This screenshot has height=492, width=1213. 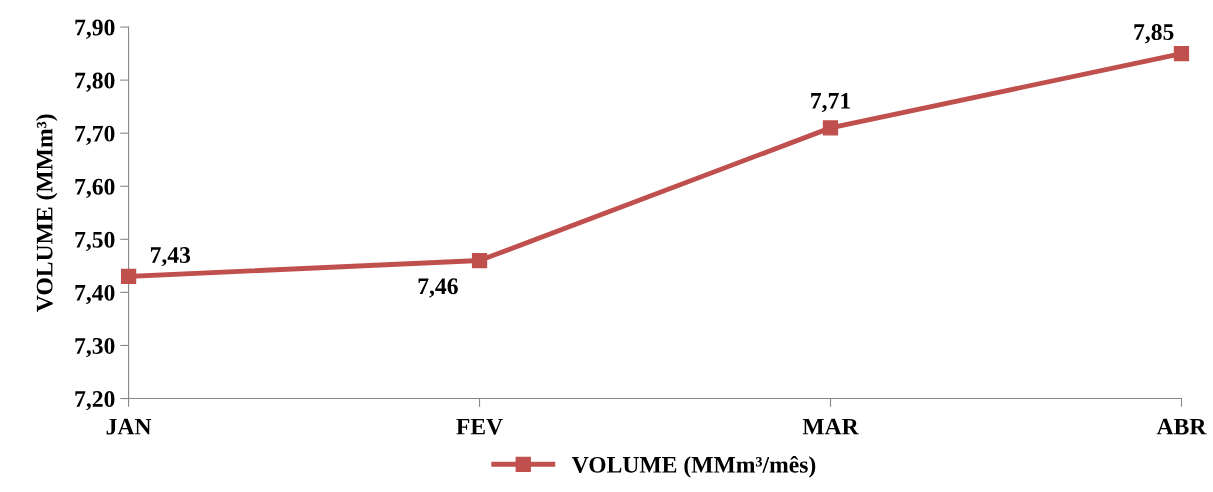 What do you see at coordinates (129, 426) in the screenshot?
I see `x-tick-label: JAN` at bounding box center [129, 426].